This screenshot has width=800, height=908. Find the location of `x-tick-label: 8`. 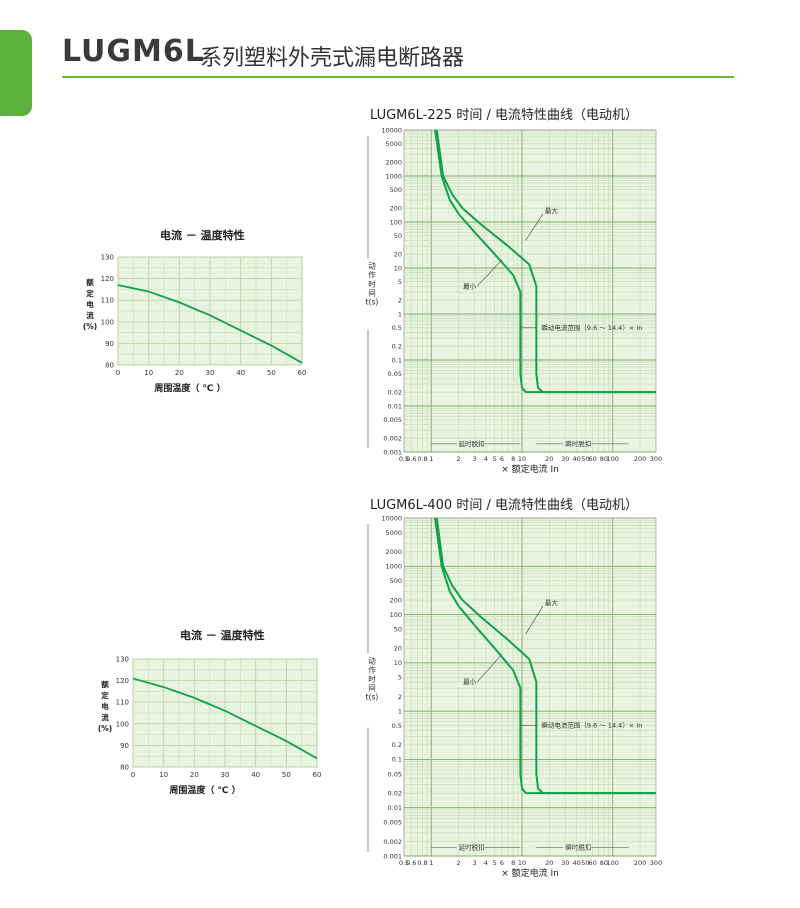

x-tick-label: 8 is located at coordinates (513, 459).